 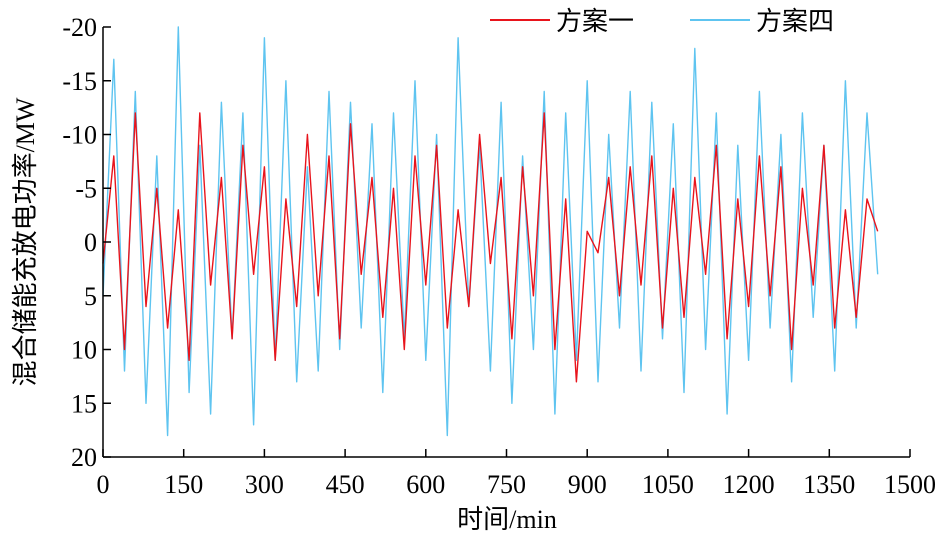 I want to click on y-tick-label: 0, so click(x=90, y=242).